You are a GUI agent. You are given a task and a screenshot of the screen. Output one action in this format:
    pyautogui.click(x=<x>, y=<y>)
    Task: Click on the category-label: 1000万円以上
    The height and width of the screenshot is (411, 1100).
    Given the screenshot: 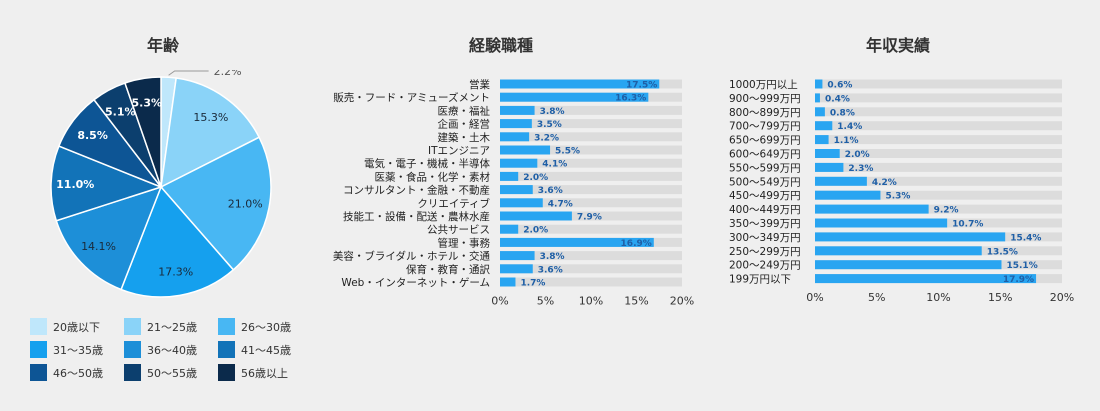 What is the action you would take?
    pyautogui.click(x=763, y=85)
    